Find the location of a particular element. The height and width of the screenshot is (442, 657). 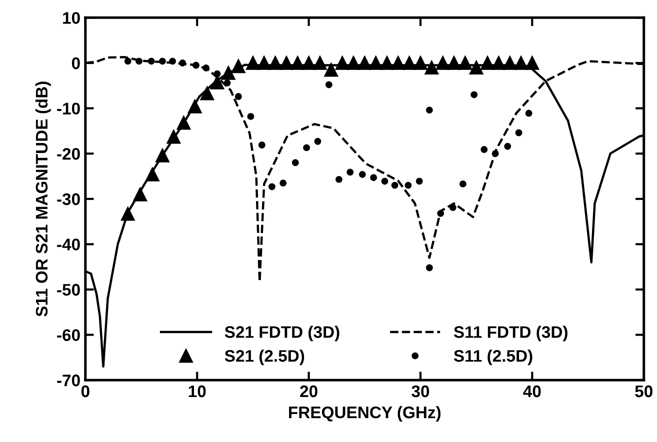

y-tick-label: 0 is located at coordinates (76, 63).